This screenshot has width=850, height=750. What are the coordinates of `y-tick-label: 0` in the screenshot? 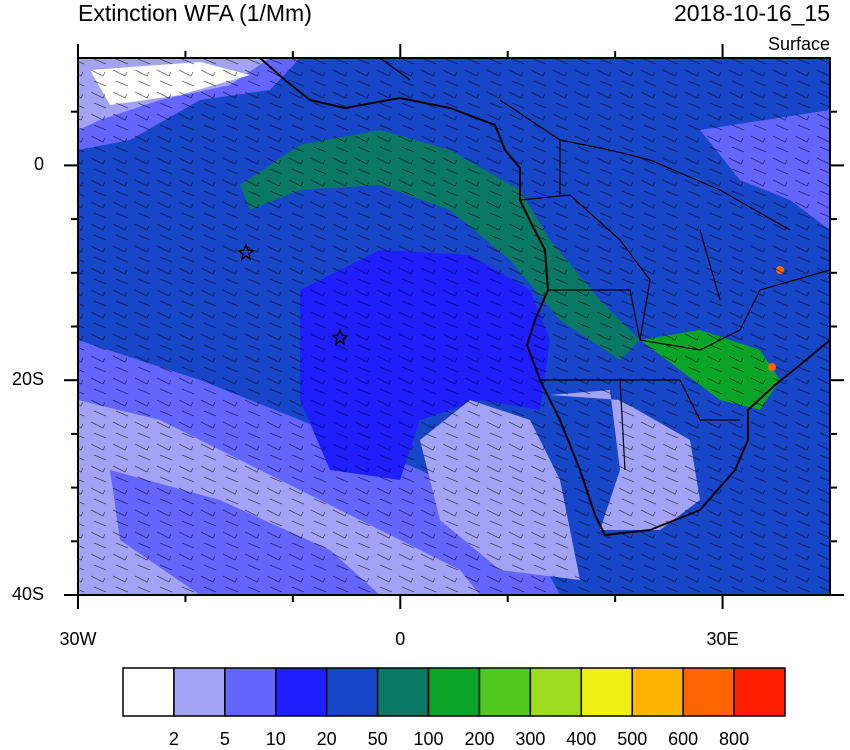 It's located at (39, 164).